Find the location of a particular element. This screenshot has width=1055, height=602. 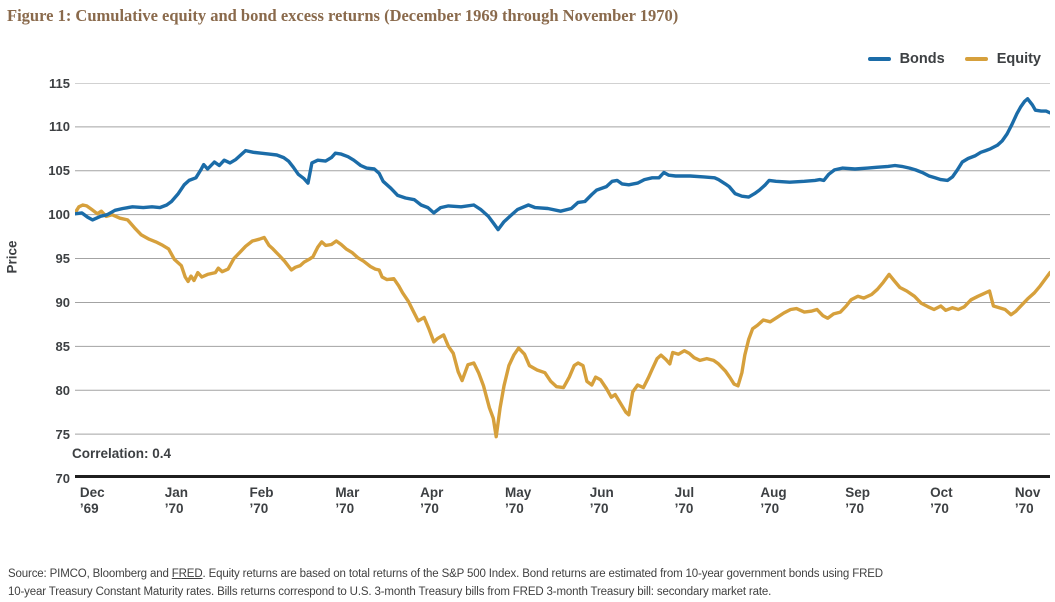

x-tick-label: Dec ’69 is located at coordinates (92, 501).